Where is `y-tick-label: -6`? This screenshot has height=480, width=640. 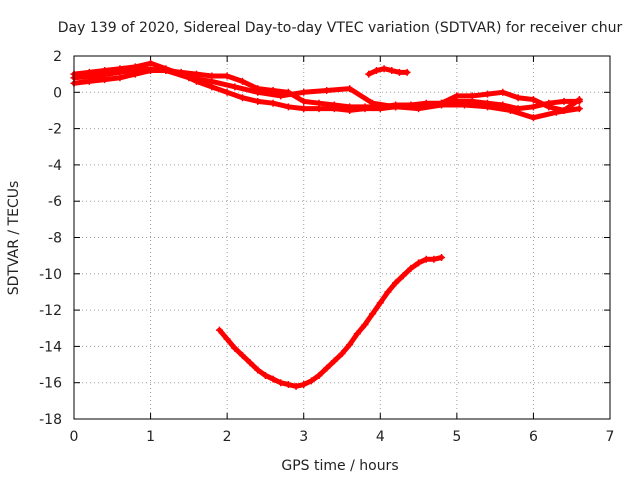
y-tick-label: -6 is located at coordinates (55, 202).